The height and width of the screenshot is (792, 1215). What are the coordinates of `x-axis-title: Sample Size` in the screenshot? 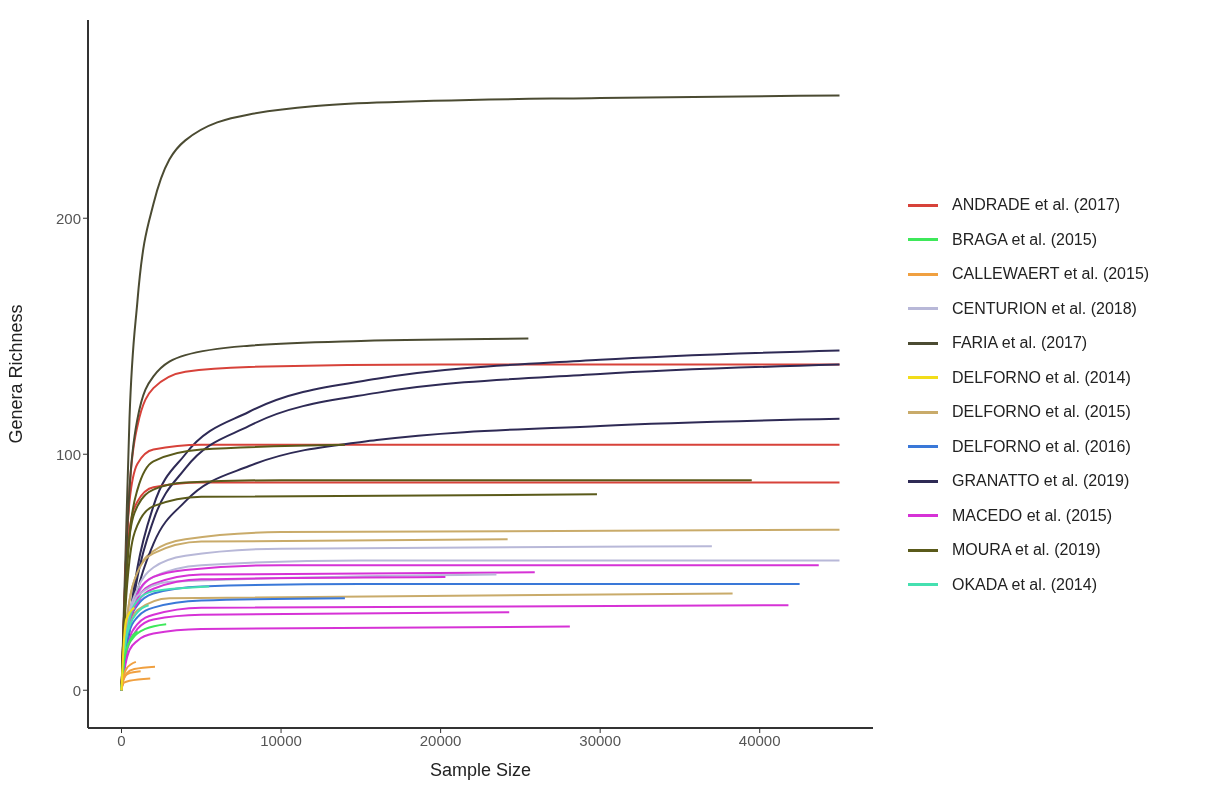 It's located at (480, 770).